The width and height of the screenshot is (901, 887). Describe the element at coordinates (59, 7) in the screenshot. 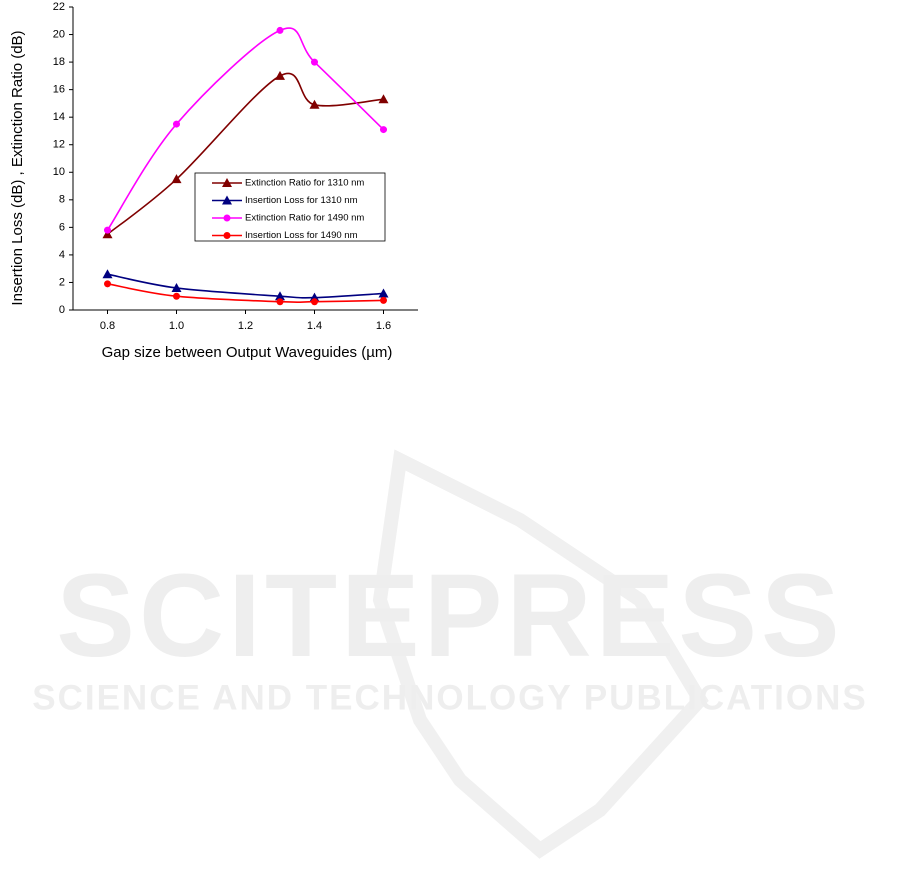

I see `y-tick-label: 22` at that location.